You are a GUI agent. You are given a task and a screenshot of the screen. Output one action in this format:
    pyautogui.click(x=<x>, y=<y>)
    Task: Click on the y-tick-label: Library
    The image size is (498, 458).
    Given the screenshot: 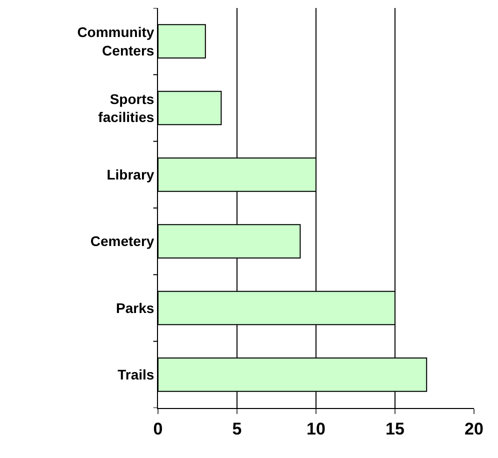 What is the action you would take?
    pyautogui.click(x=130, y=174)
    